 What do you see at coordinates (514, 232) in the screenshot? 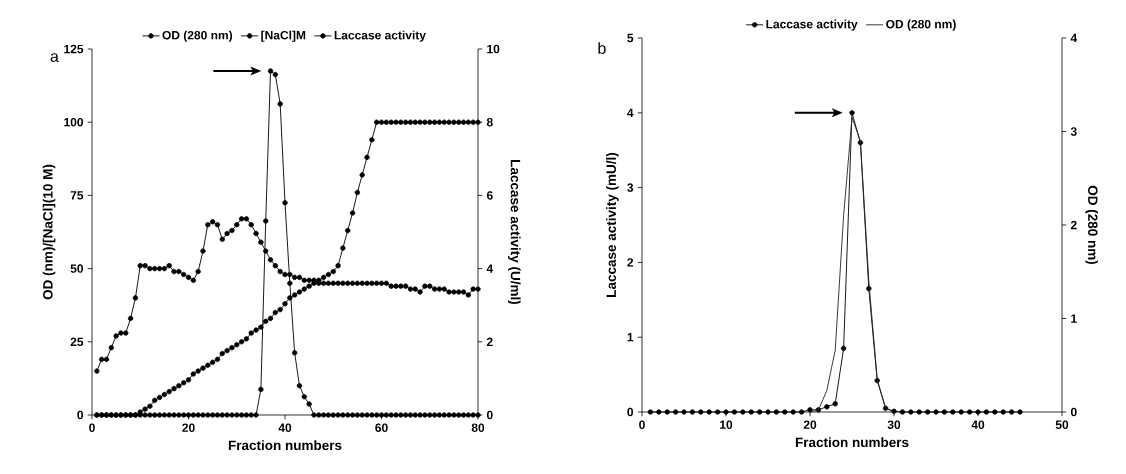
I see `y2-axis-title: Laccase activity (U/ml)` at bounding box center [514, 232].